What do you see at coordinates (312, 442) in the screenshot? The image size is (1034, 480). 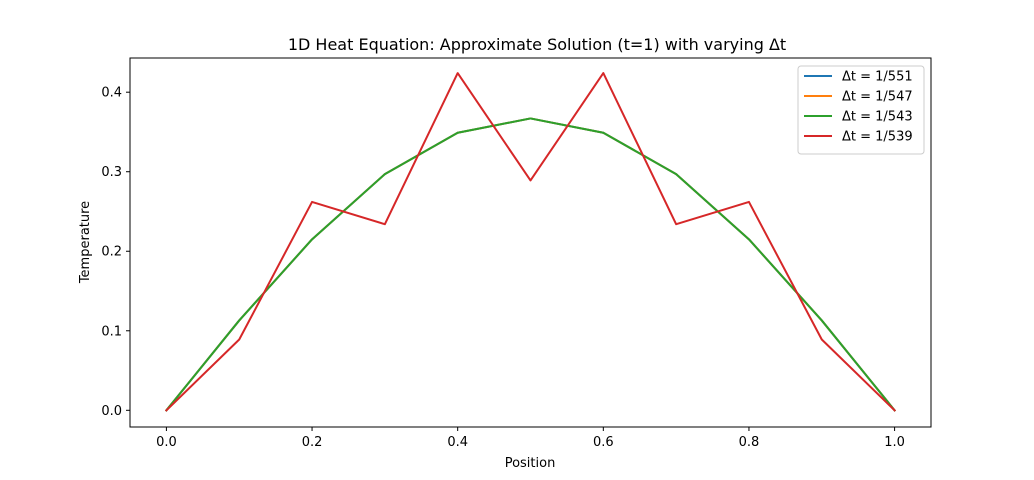 I see `x-tick-label: 0.2` at bounding box center [312, 442].